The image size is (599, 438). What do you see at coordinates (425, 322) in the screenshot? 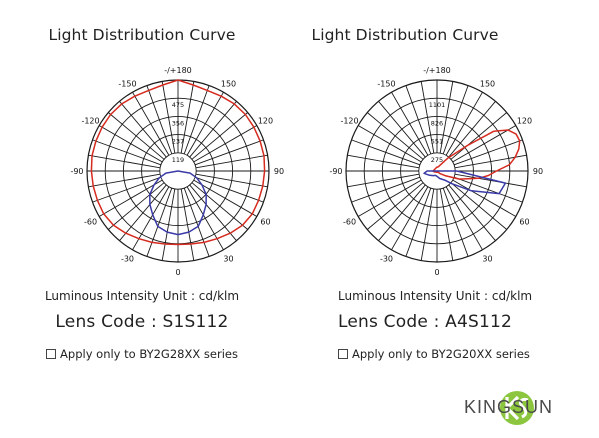
I see `lens-code: Lens Code : A4S112` at bounding box center [425, 322].